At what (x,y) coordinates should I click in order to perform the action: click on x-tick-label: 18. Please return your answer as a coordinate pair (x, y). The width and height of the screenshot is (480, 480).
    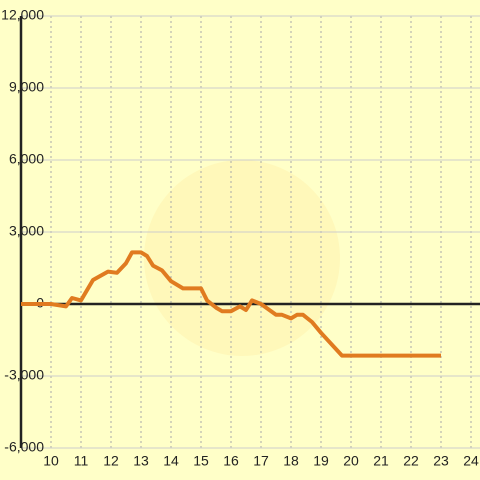
    Looking at the image, I should click on (291, 461).